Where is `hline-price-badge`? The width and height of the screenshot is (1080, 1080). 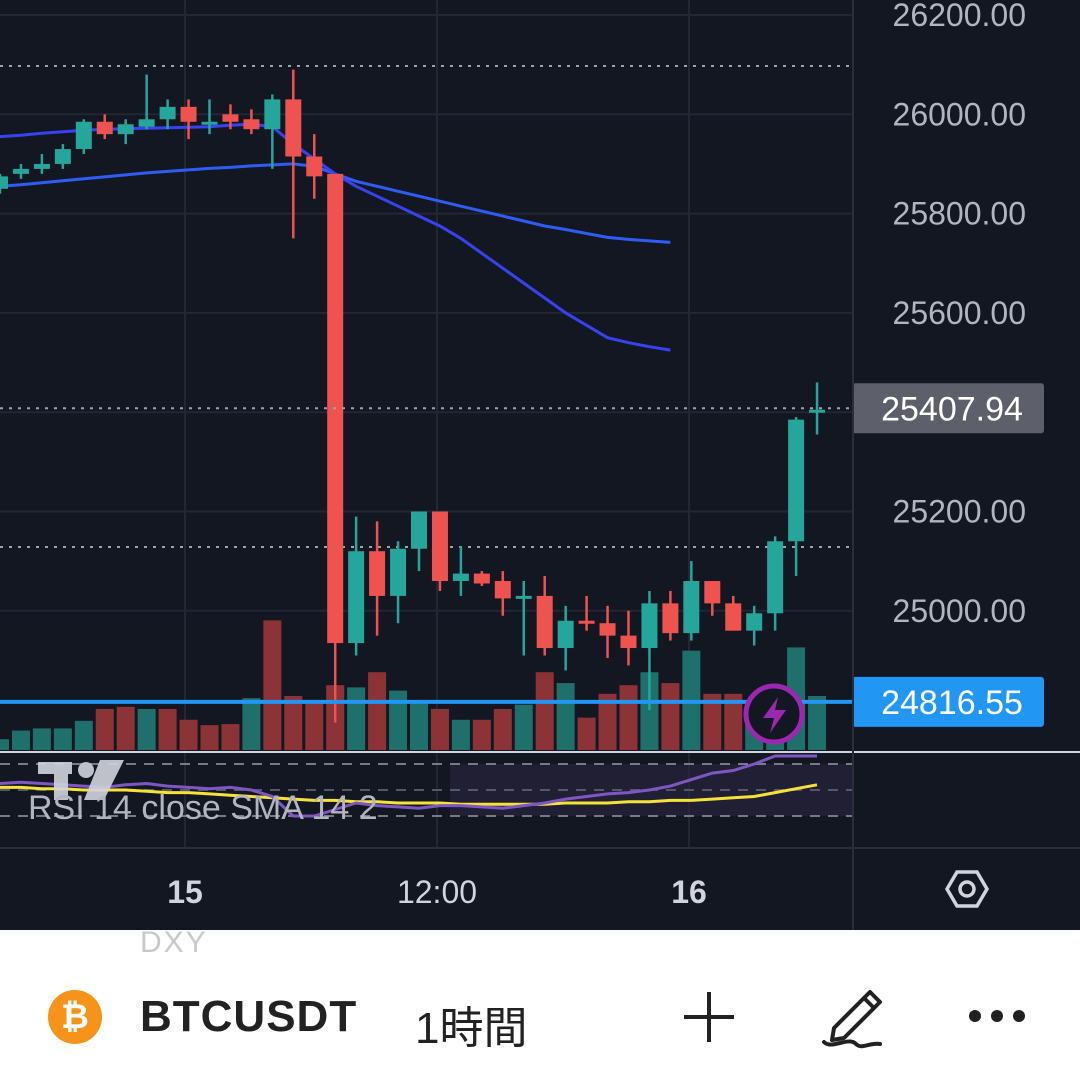
hline-price-badge is located at coordinates (948, 701).